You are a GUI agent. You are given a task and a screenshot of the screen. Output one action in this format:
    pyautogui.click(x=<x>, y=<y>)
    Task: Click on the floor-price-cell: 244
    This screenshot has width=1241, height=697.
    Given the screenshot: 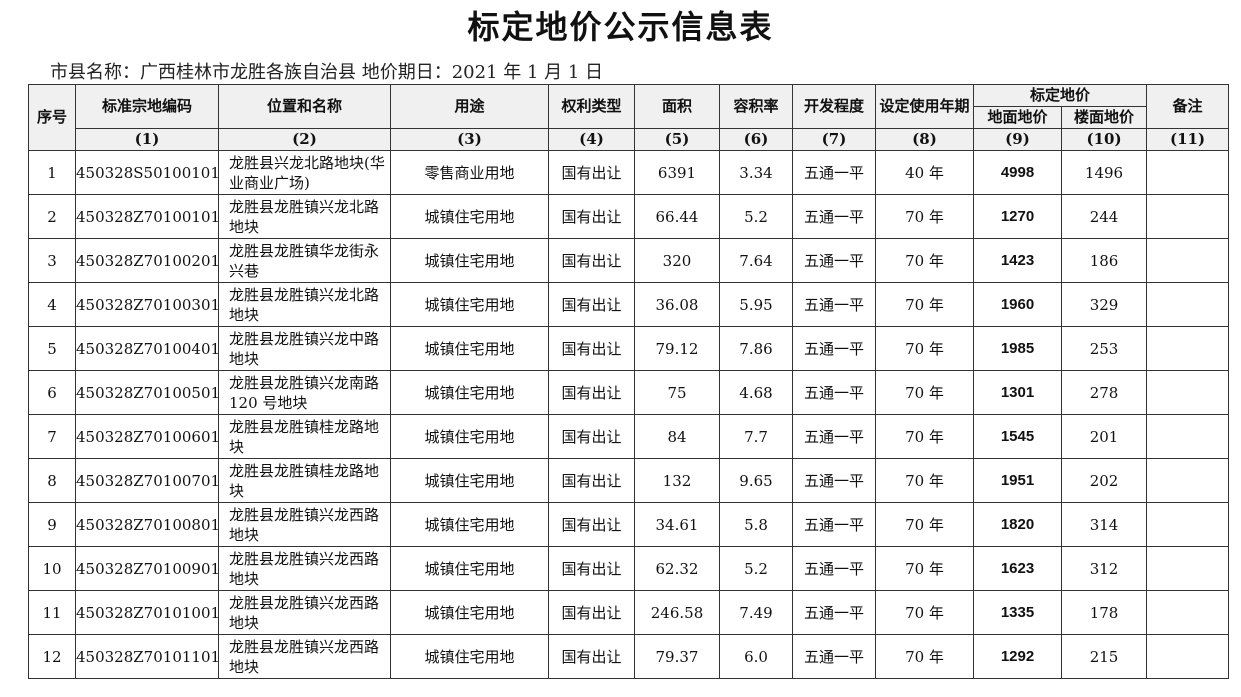 What is the action you would take?
    pyautogui.click(x=1104, y=216)
    